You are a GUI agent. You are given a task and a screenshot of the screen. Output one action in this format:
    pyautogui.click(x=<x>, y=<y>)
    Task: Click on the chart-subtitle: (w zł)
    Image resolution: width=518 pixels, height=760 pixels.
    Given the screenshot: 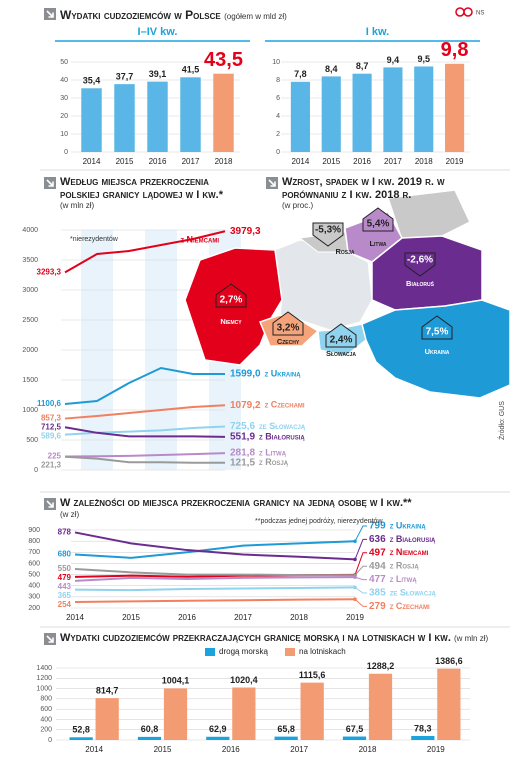 What is the action you would take?
    pyautogui.click(x=70, y=514)
    